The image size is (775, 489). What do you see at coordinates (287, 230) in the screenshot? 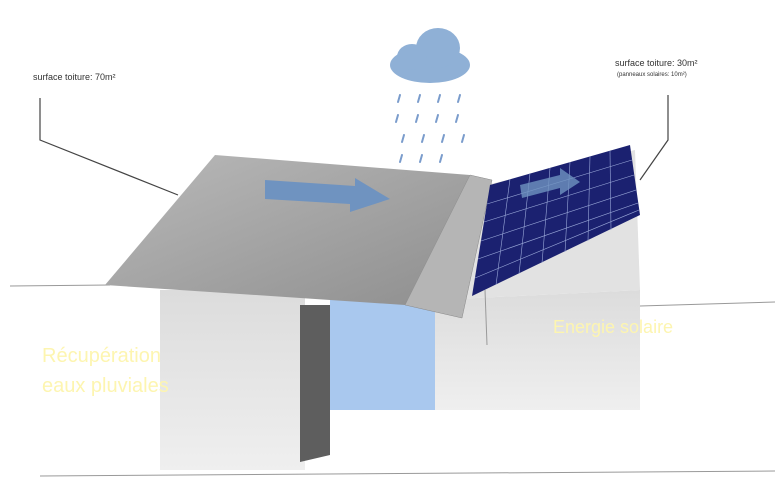
I see `roof` at bounding box center [287, 230].